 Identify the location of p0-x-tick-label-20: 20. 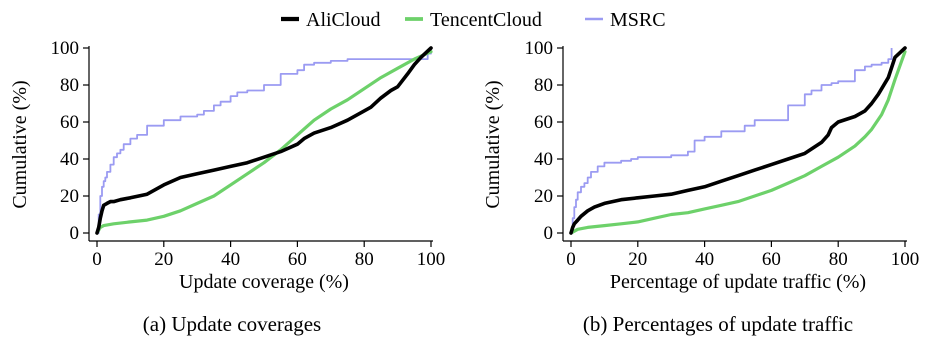
(163, 259).